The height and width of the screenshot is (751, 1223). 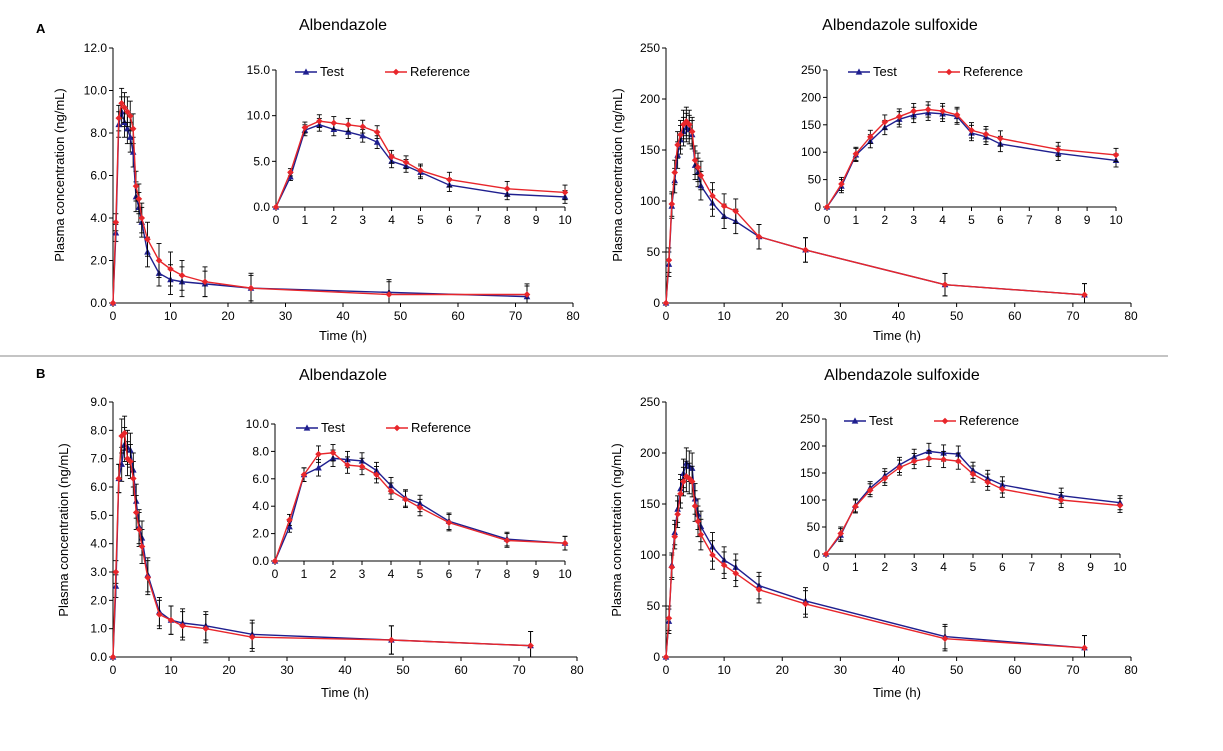 What do you see at coordinates (259, 70) in the screenshot?
I see `inset-y-tick-label: 15.0` at bounding box center [259, 70].